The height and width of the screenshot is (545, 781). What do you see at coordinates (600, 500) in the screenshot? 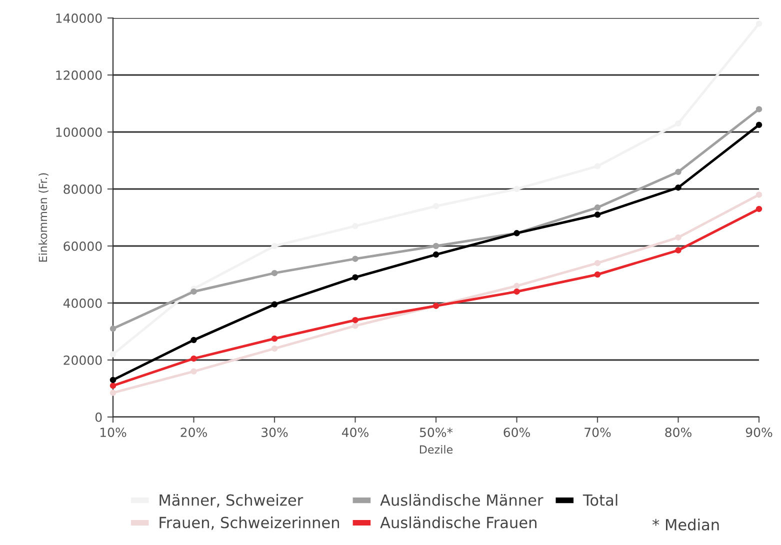
I see `legend-label: Total` at bounding box center [600, 500].